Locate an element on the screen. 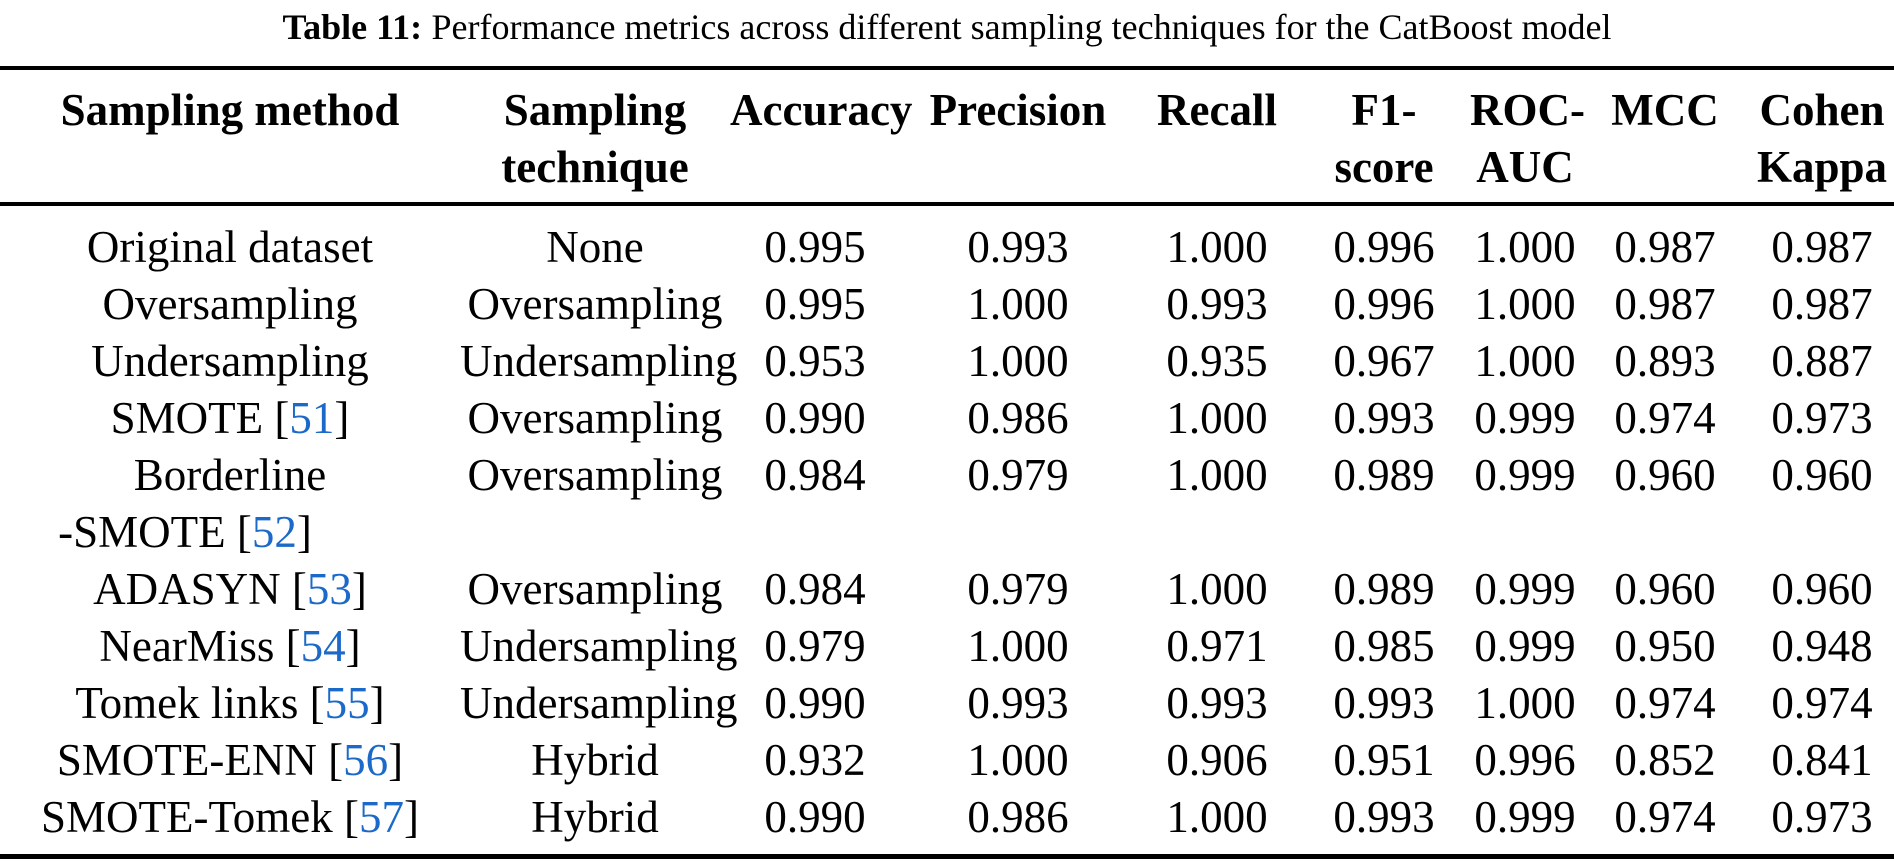 This screenshot has height=862, width=1894. header-text: Cohen is located at coordinates (1822, 110).